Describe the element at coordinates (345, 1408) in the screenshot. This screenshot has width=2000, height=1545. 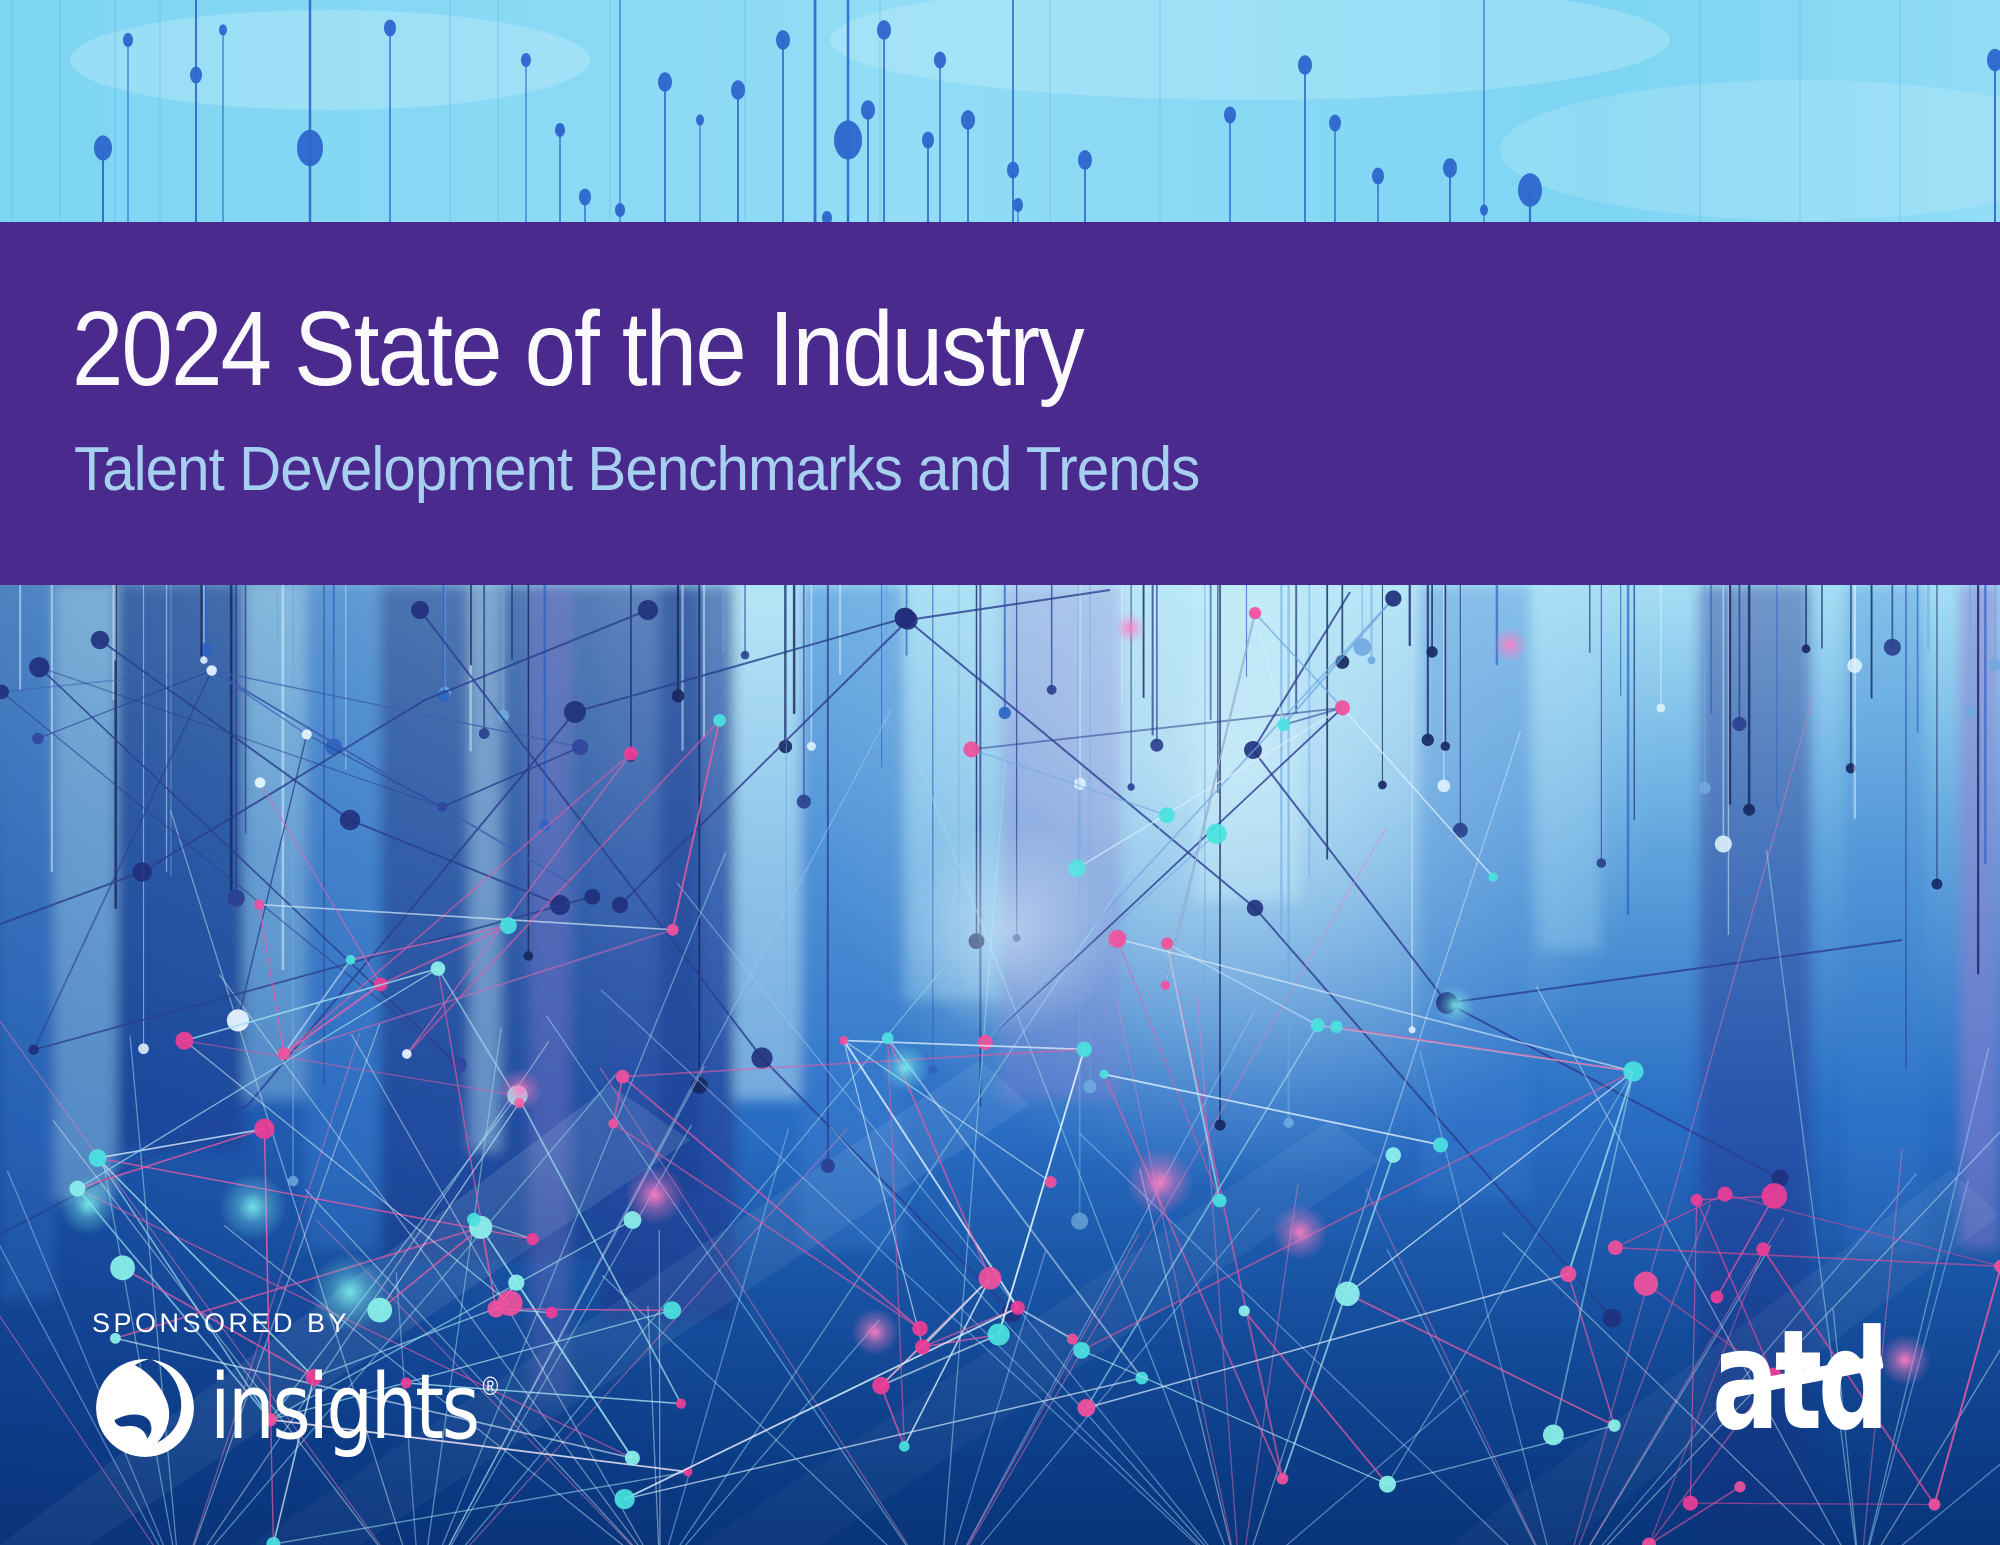
I see `insights-wordmark: insights` at that location.